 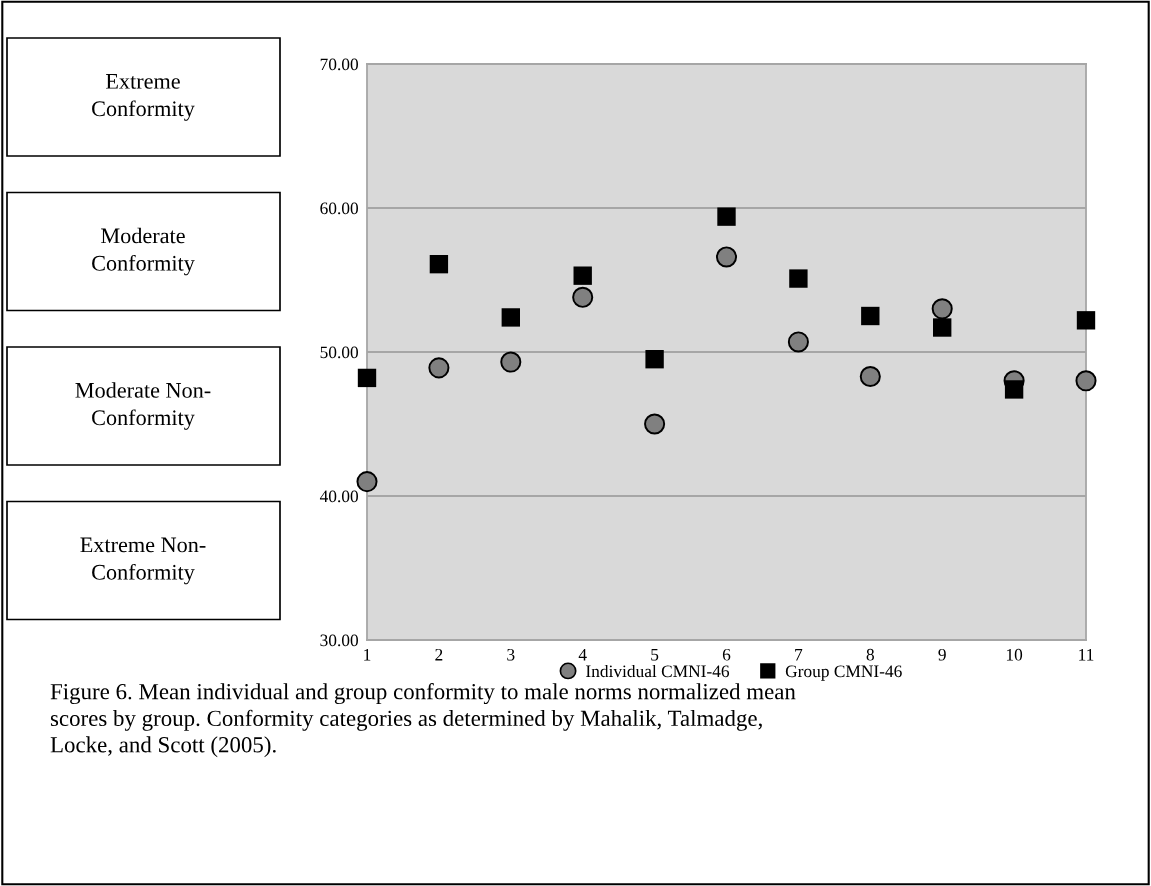 I want to click on x-tick-label: 3, so click(x=511, y=654).